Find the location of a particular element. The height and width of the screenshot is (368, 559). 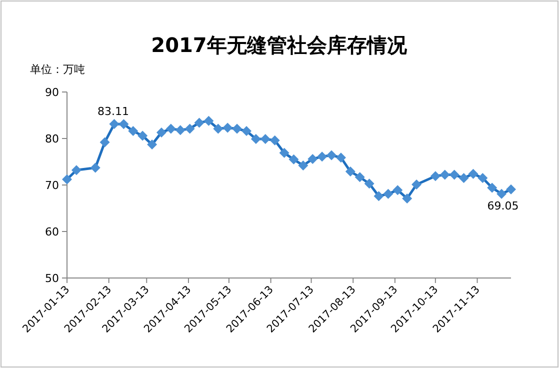

chart-title: 2017年无缝管社会库存情况 is located at coordinates (279, 45).